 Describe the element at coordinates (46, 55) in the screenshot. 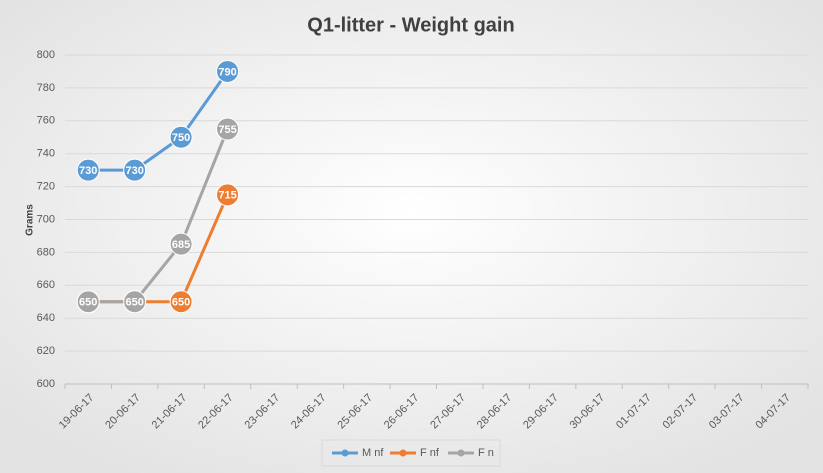

I see `y-tick-label: 800` at that location.